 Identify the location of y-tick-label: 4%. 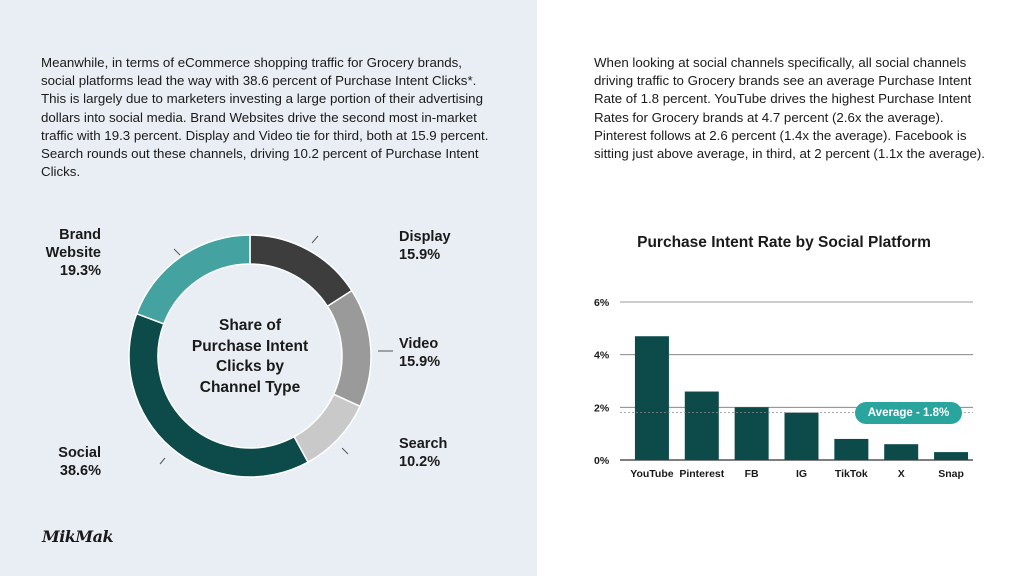
(602, 356).